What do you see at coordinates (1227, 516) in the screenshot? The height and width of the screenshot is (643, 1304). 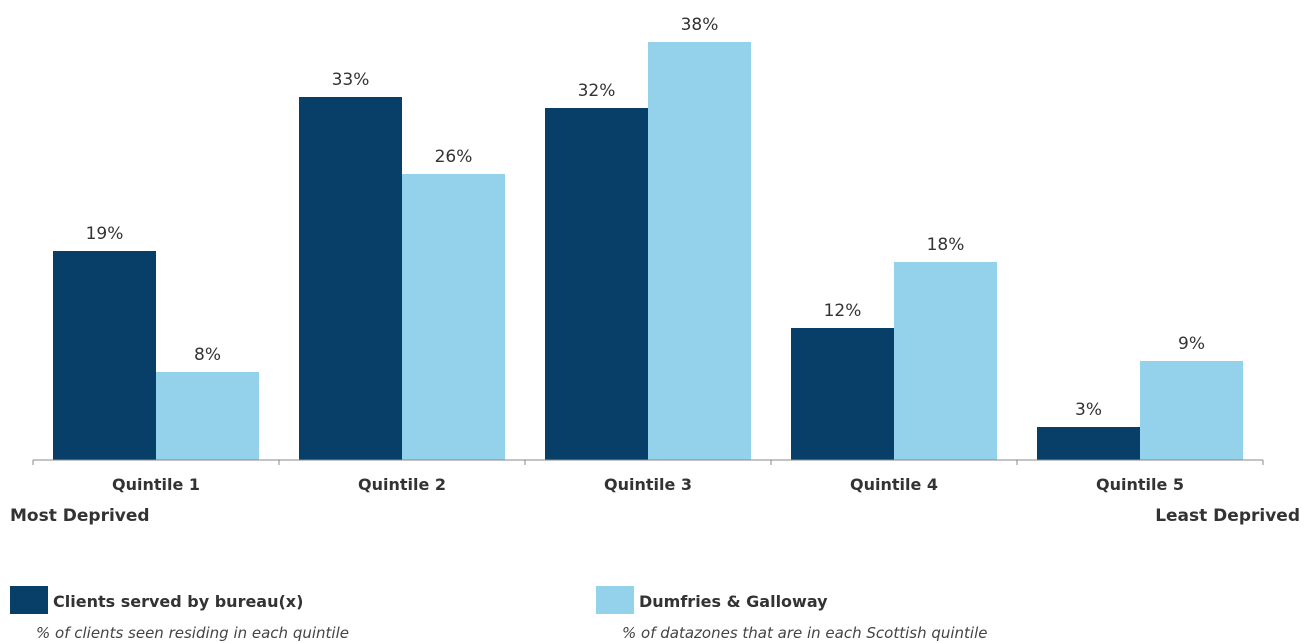 I see `axis-end-label-least-deprived: Least Deprived` at bounding box center [1227, 516].